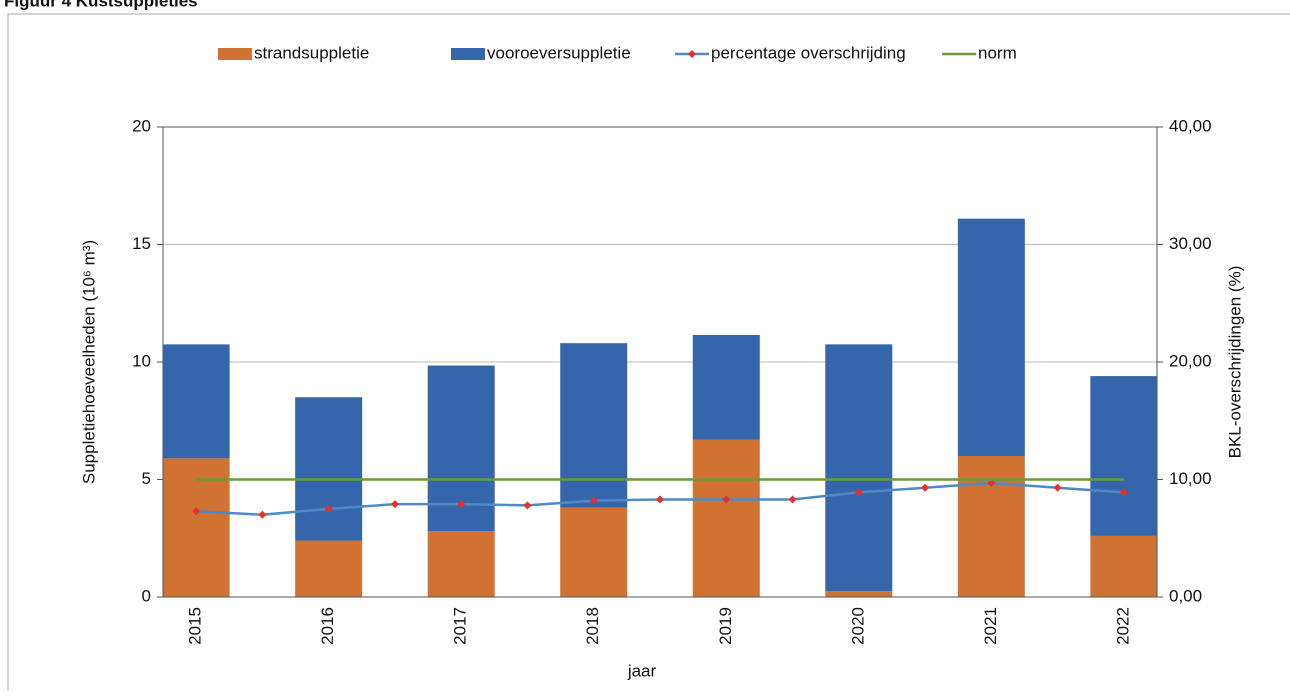 The image size is (1290, 696). I want to click on y2-tick-label: 30,00, so click(1190, 243).